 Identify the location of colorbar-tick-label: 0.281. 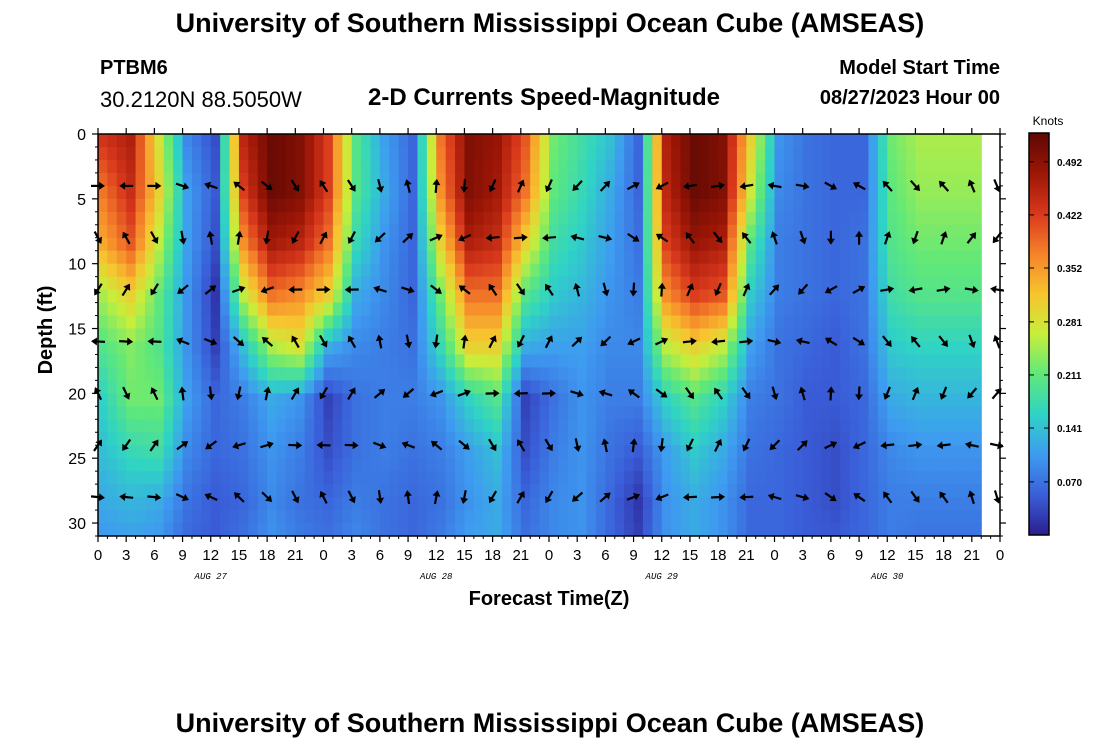
(1069, 323).